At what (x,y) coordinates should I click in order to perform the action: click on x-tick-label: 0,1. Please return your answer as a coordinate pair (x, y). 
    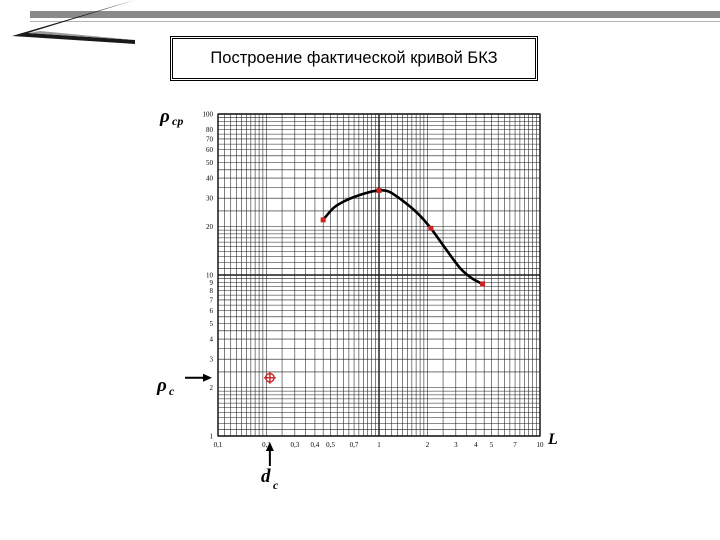
    Looking at the image, I should click on (218, 445).